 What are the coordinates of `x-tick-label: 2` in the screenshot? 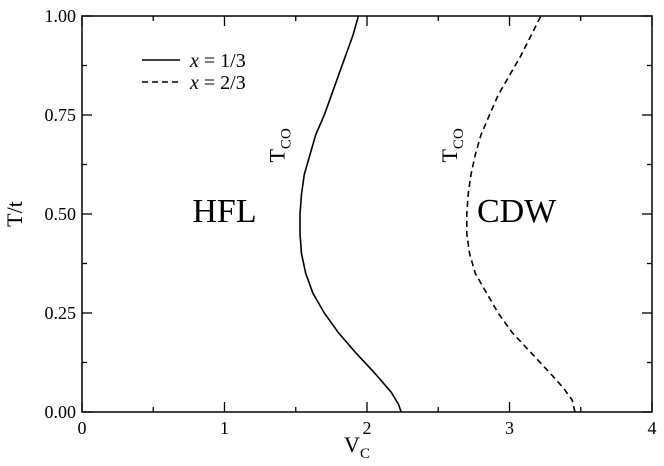 It's located at (367, 428).